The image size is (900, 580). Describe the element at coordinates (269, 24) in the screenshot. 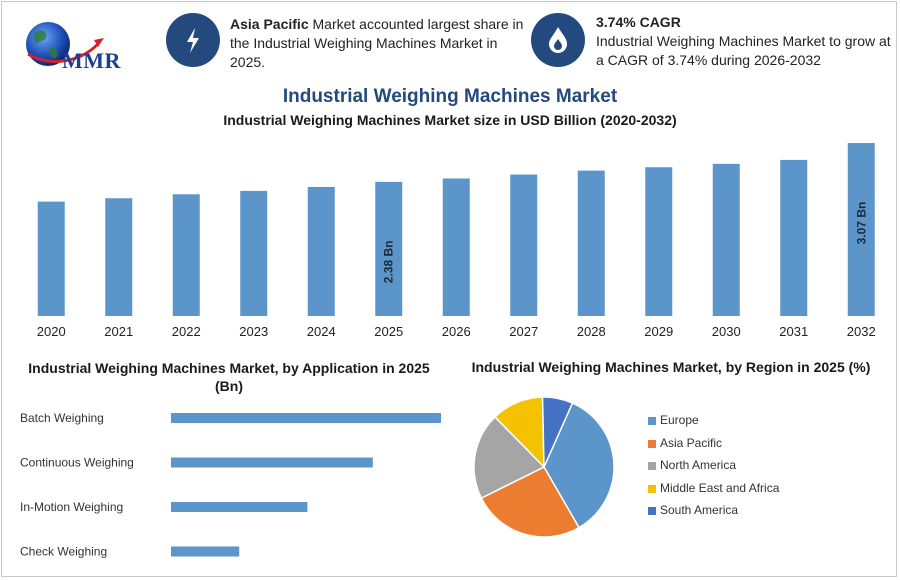

I see `highlight-region-bold: Asia Pacific` at that location.